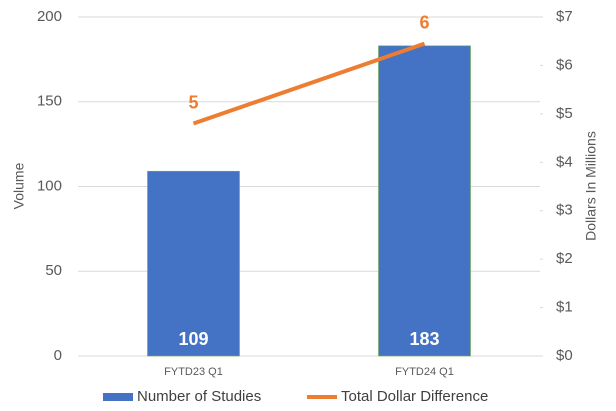 Image resolution: width=616 pixels, height=411 pixels. I want to click on y2-tick-label: $7, so click(564, 16).